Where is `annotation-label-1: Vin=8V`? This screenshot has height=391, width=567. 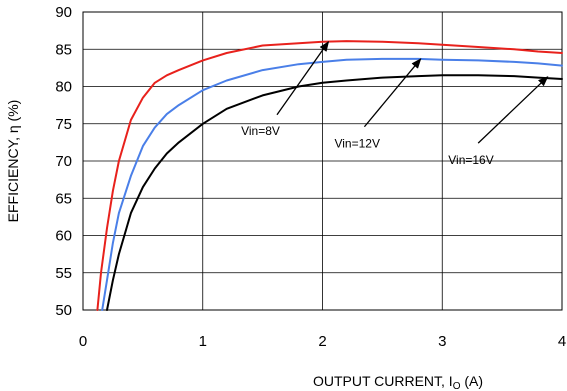
annotation-label-1: Vin=8V is located at coordinates (260, 131).